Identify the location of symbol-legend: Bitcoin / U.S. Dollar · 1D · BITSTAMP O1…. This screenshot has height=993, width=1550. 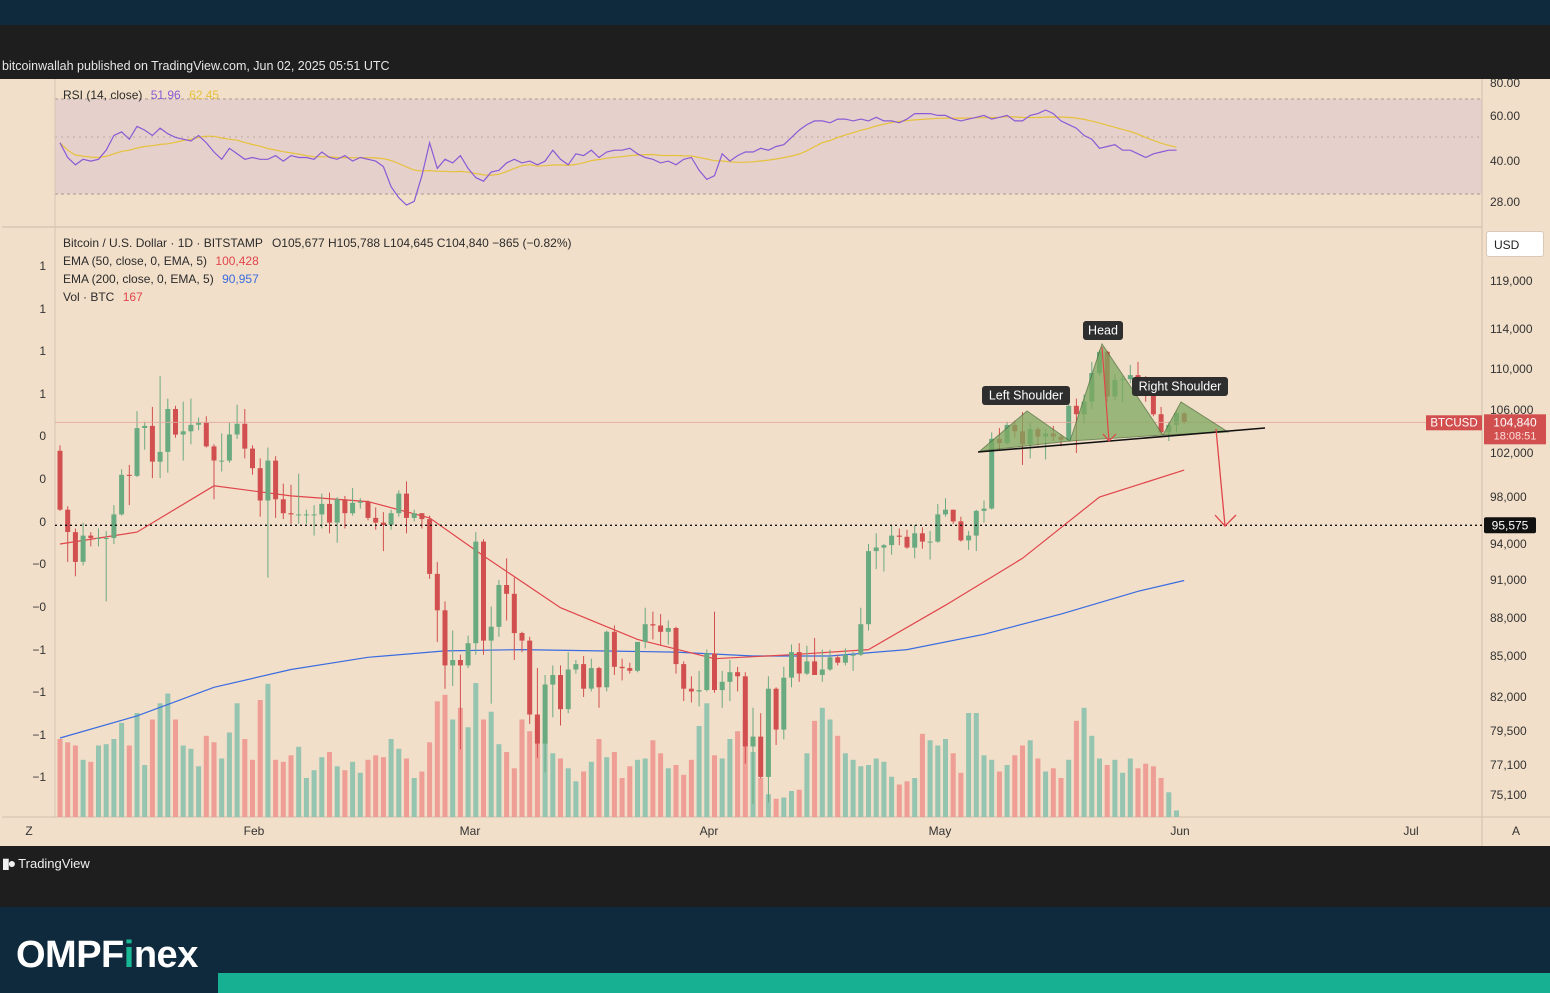
(317, 243).